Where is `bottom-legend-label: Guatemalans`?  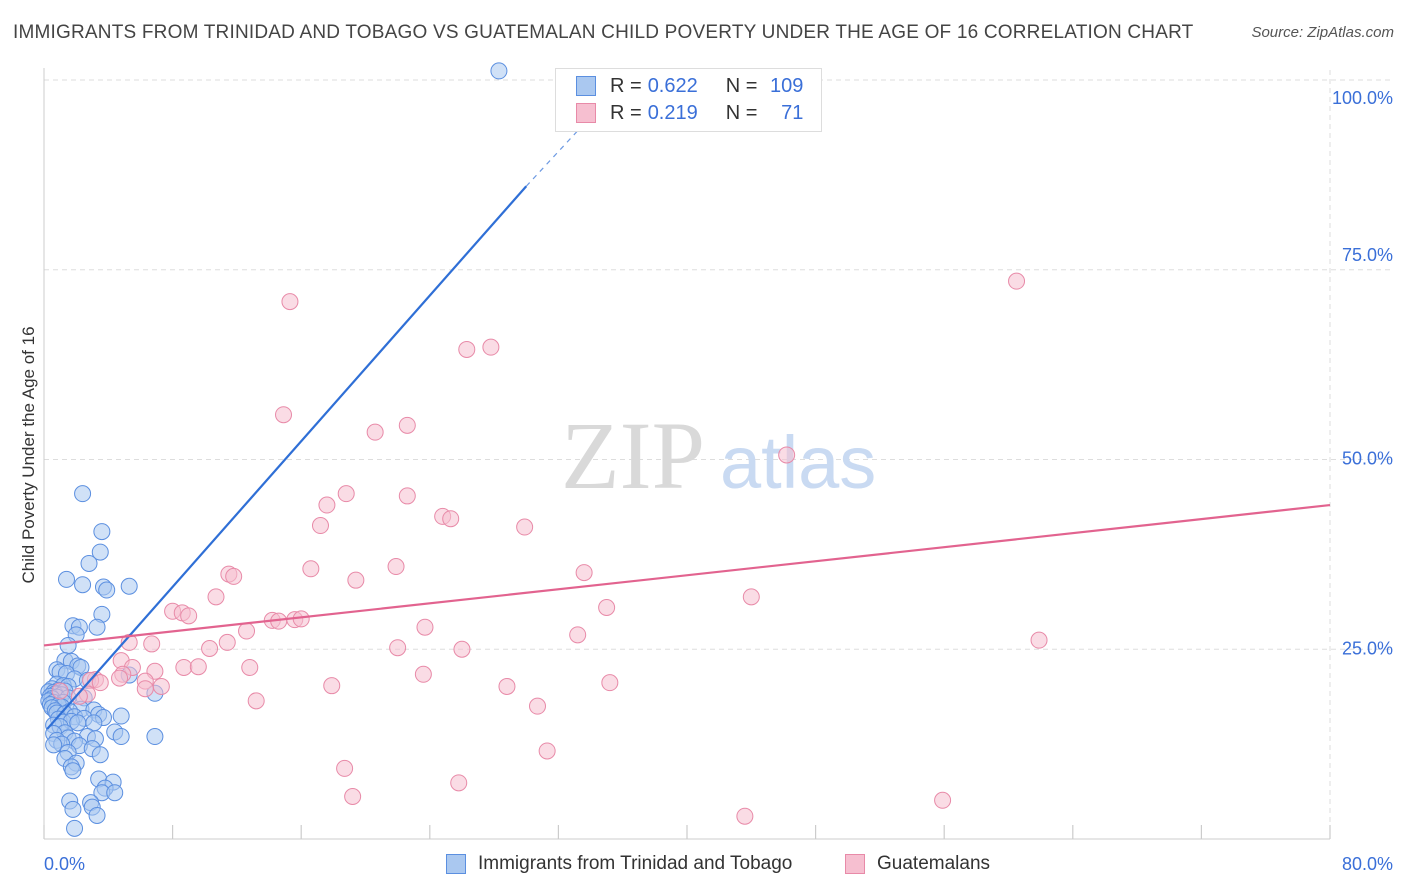 bottom-legend-label: Guatemalans is located at coordinates (934, 863).